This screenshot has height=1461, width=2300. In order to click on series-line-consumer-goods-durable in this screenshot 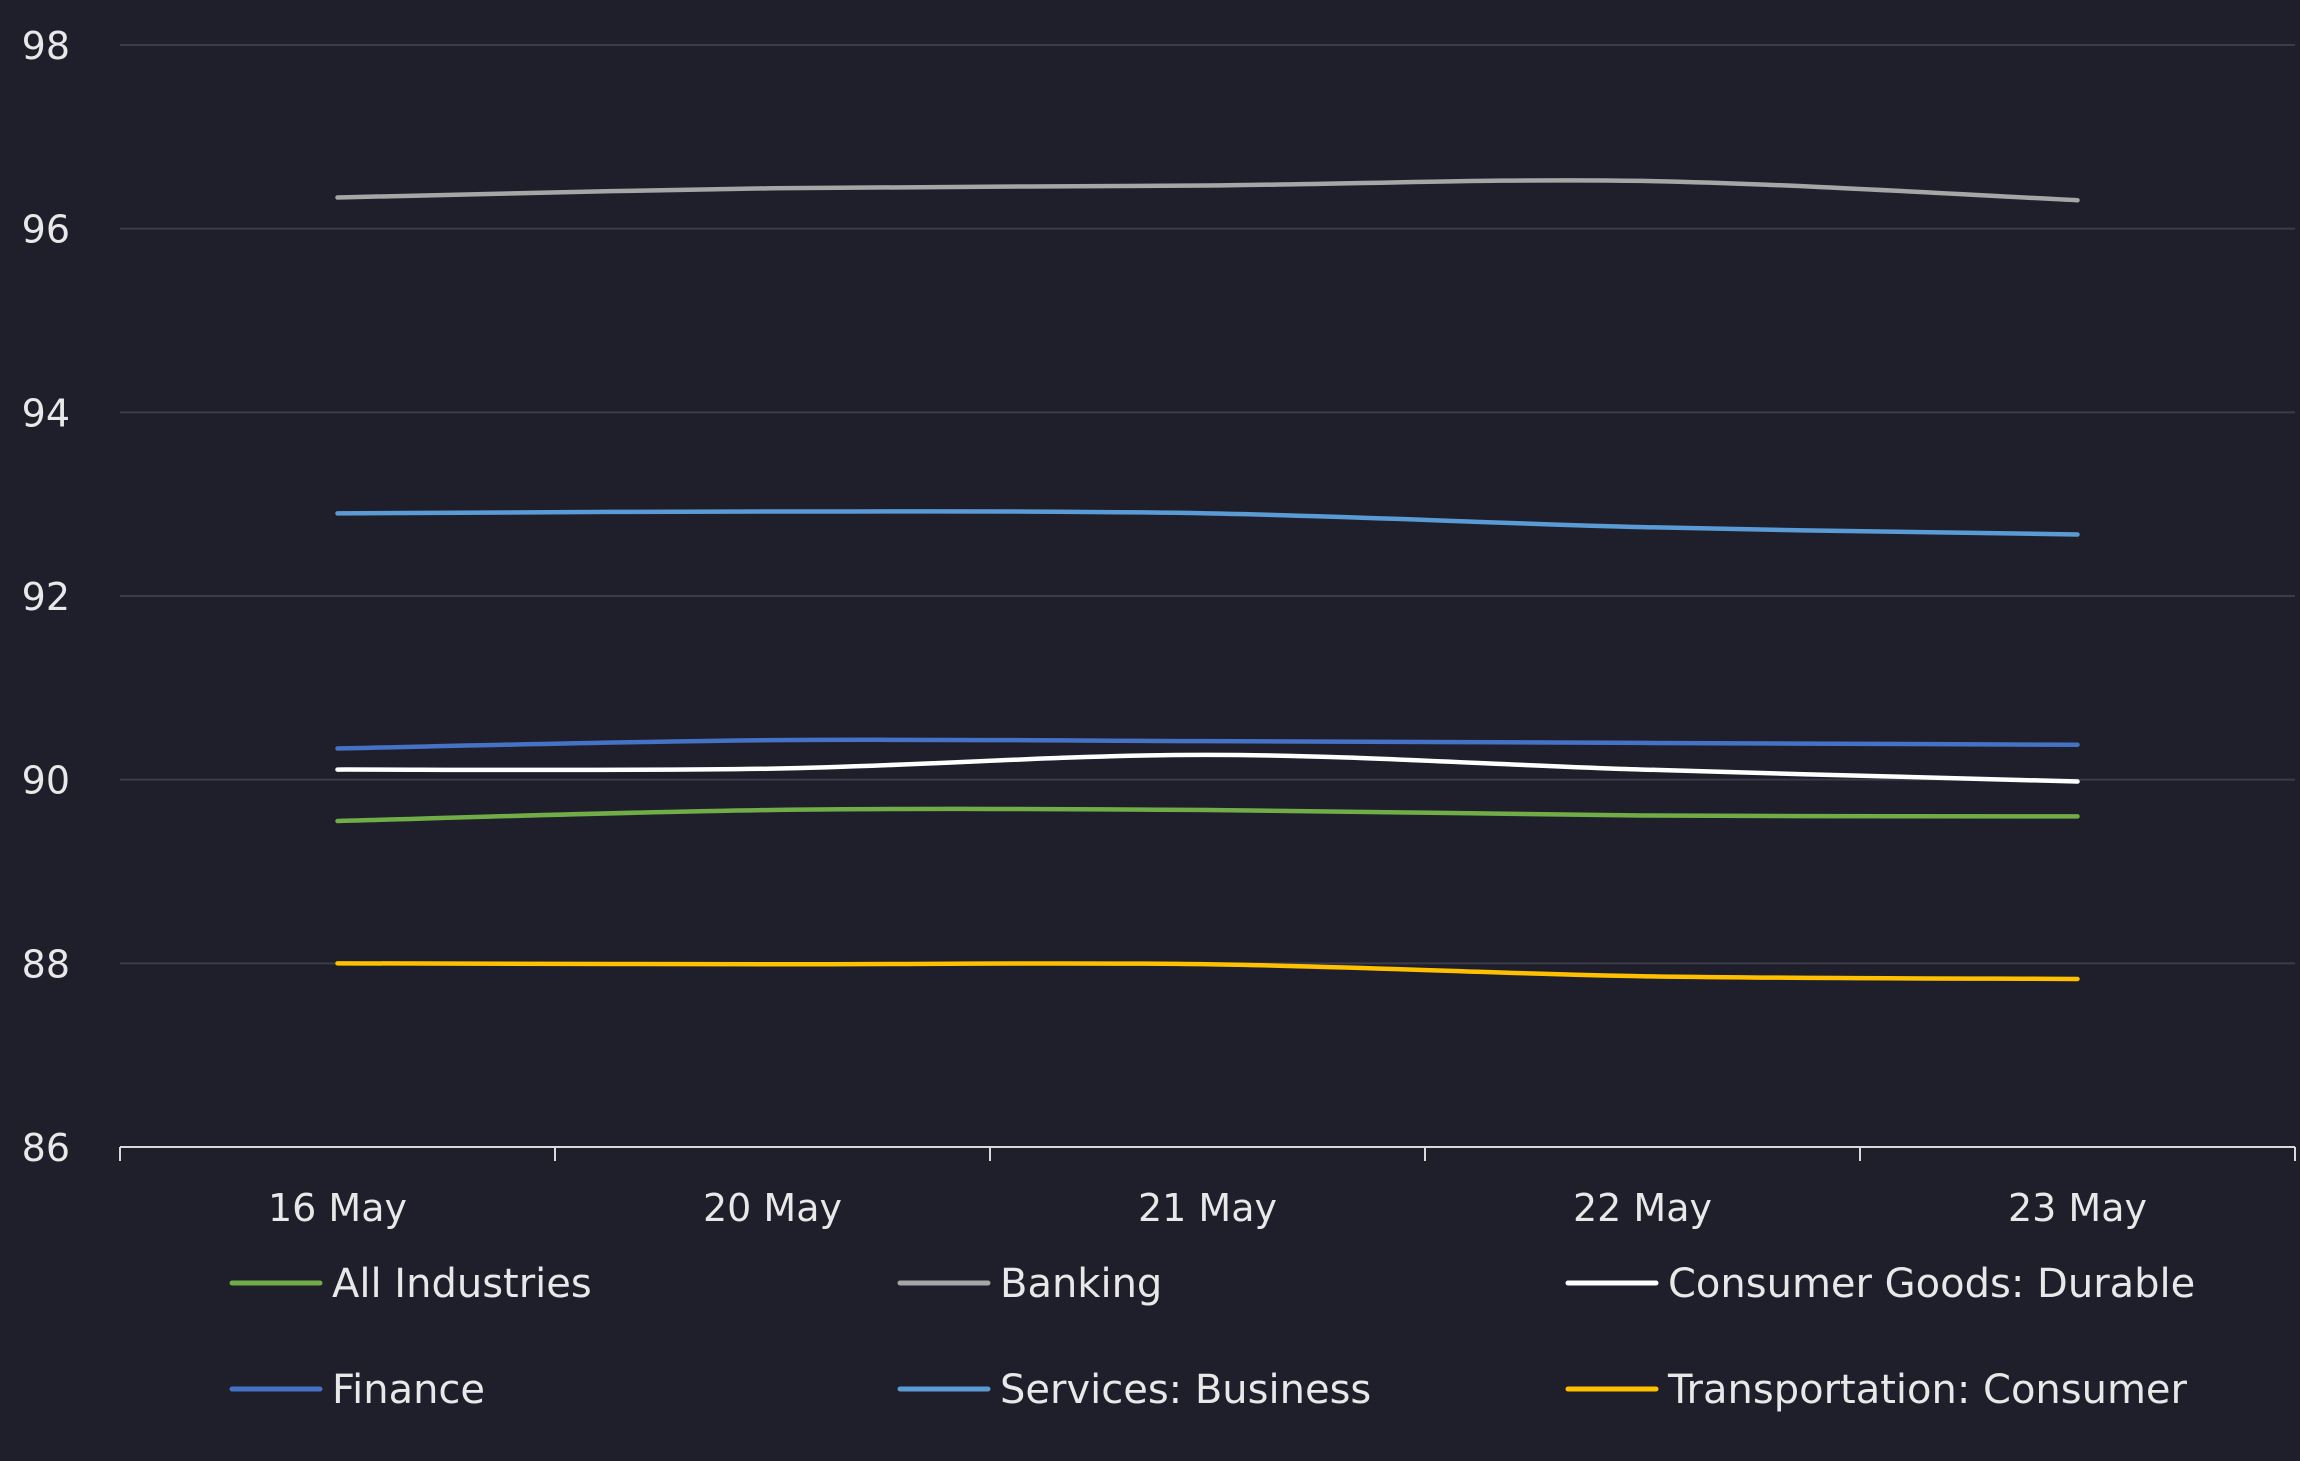, I will do `click(1207, 768)`.